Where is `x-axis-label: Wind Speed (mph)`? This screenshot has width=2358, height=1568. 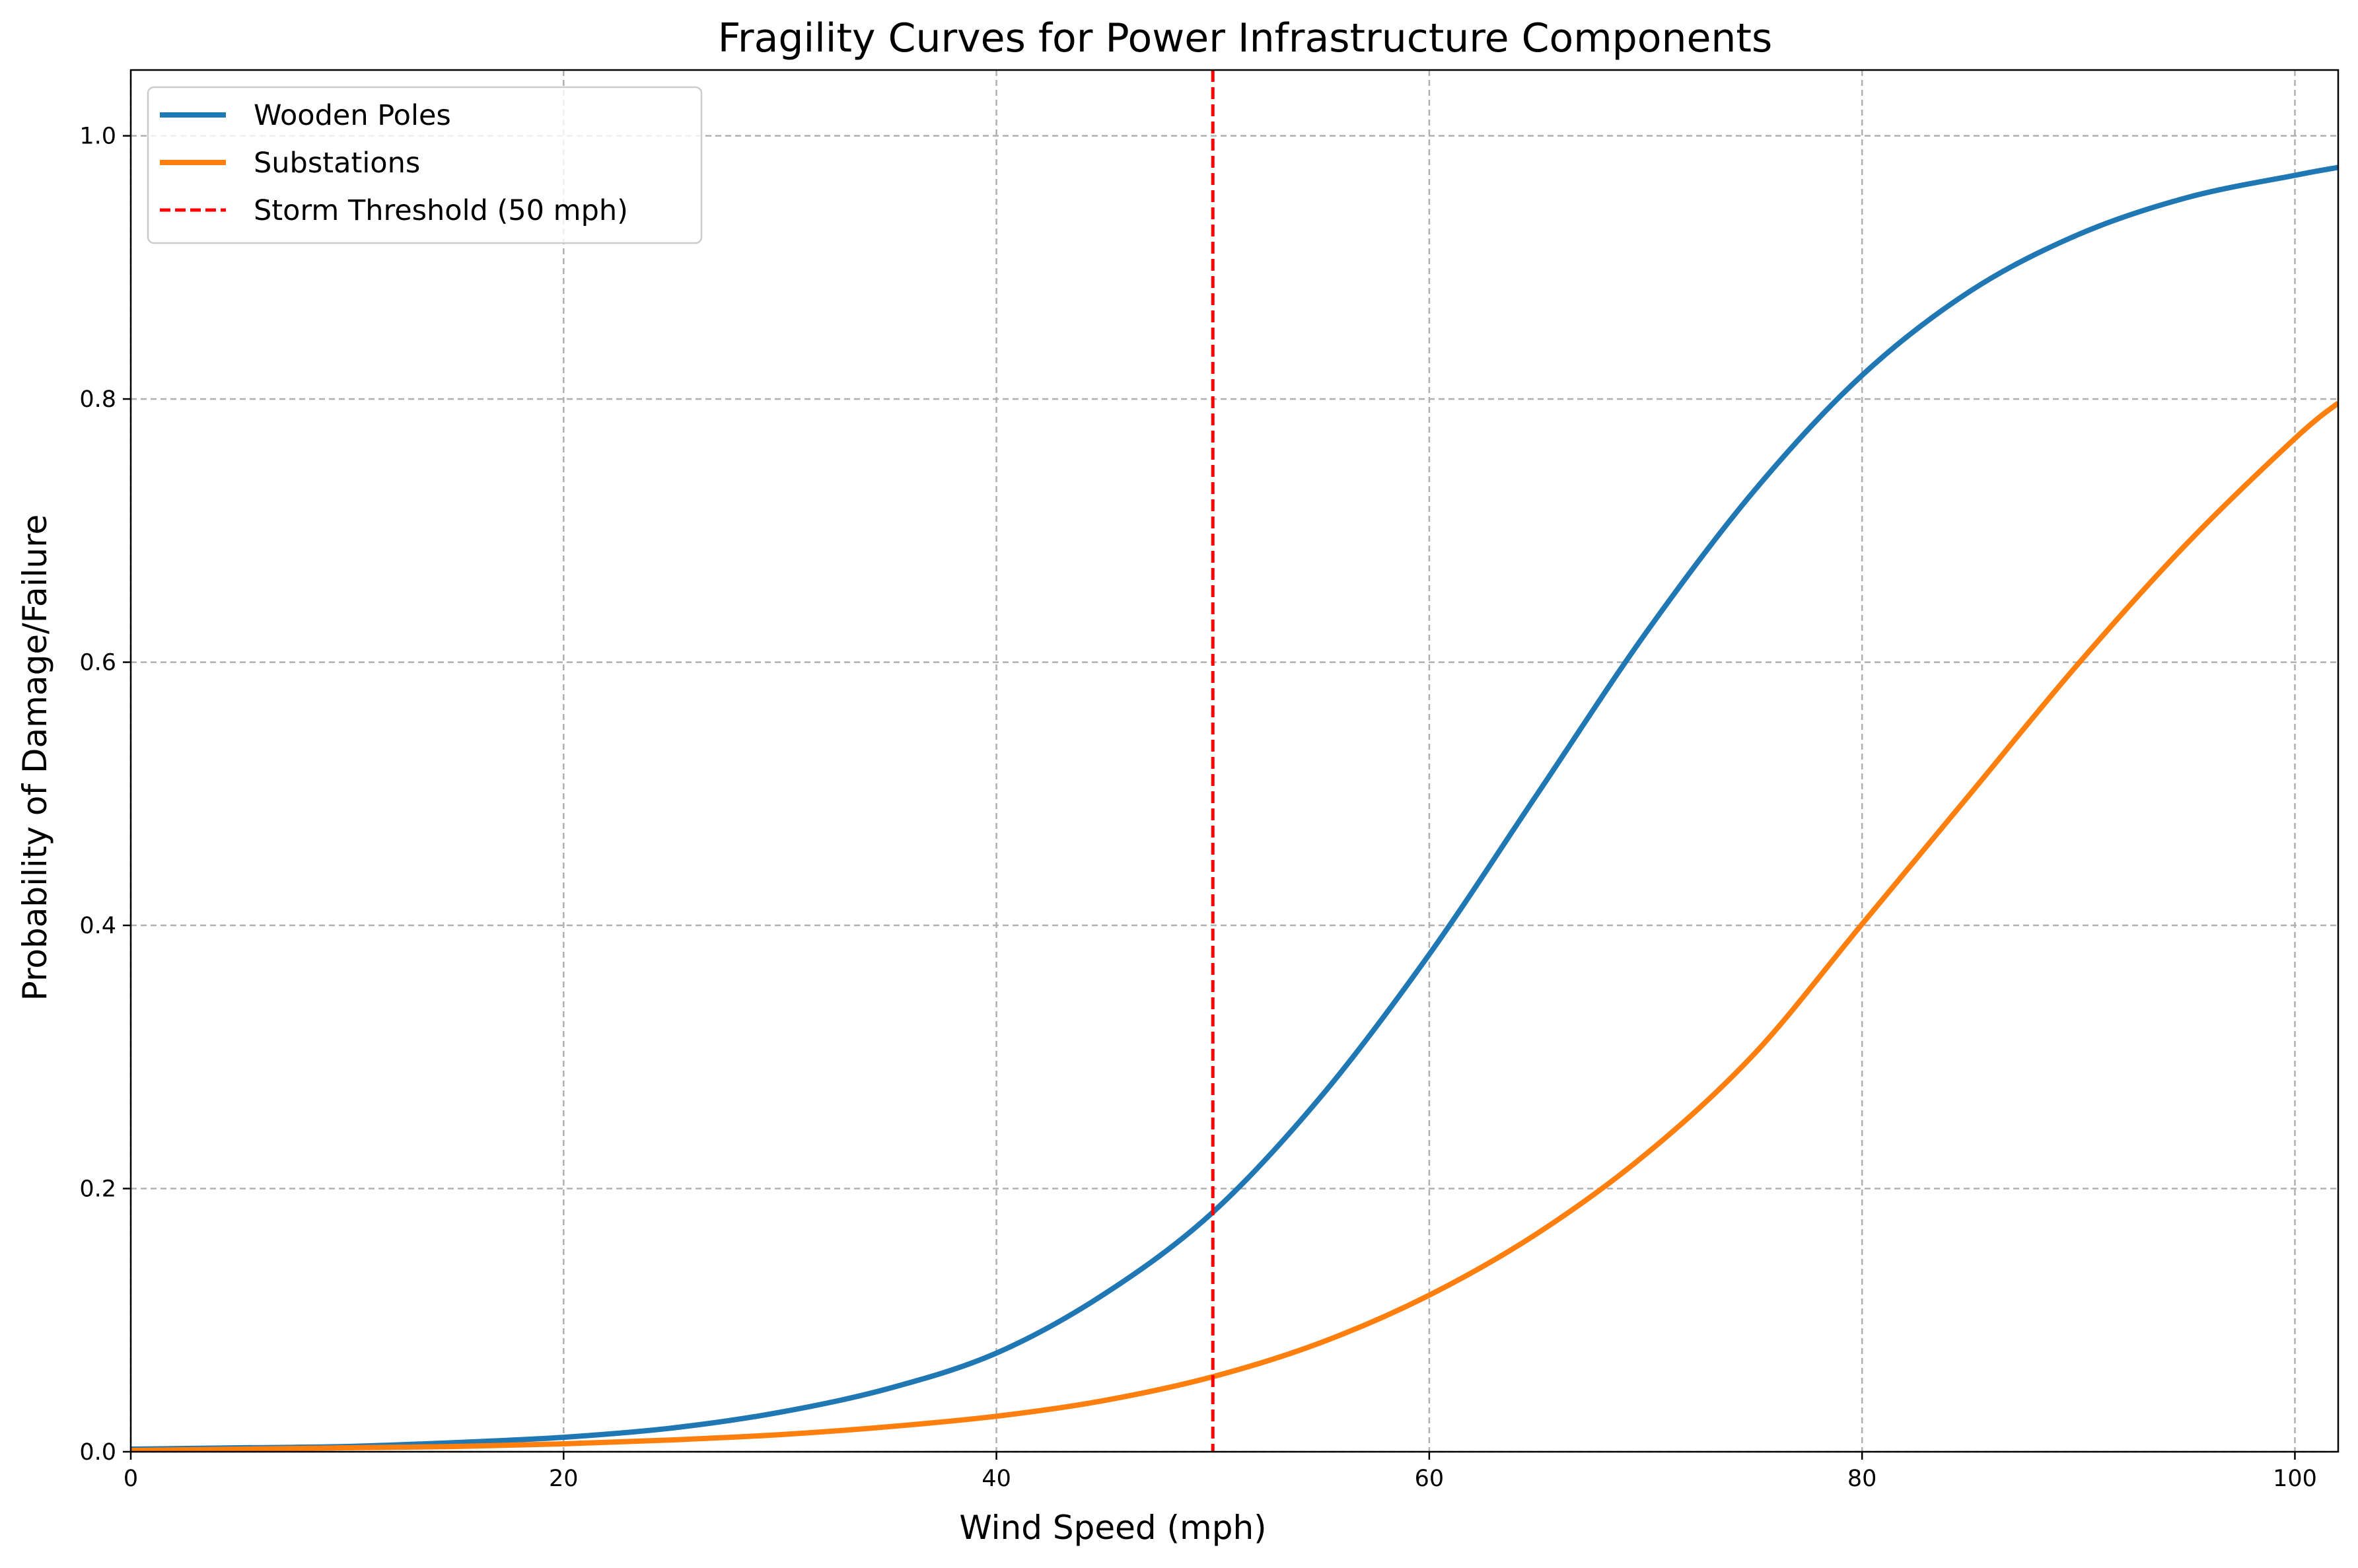 x-axis-label: Wind Speed (mph) is located at coordinates (1112, 1528).